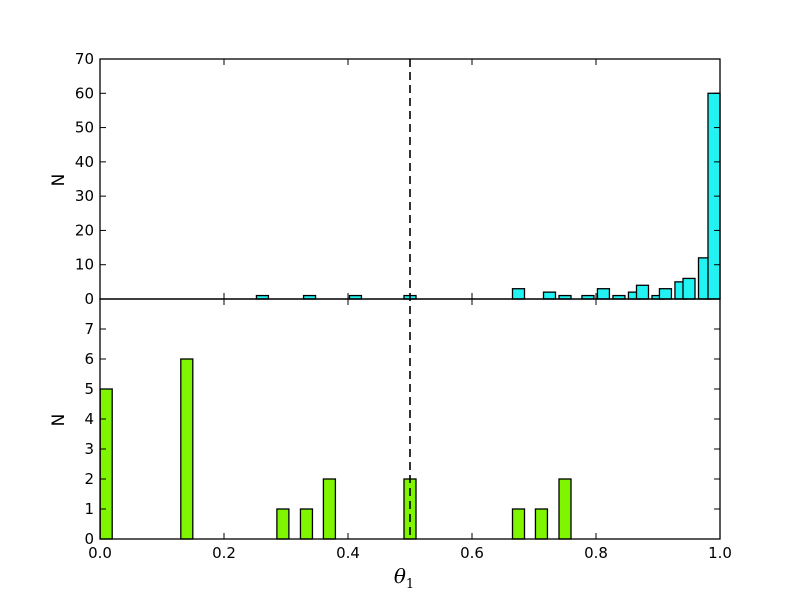 The height and width of the screenshot is (600, 800). I want to click on x-axis-label: θ1, so click(404, 578).